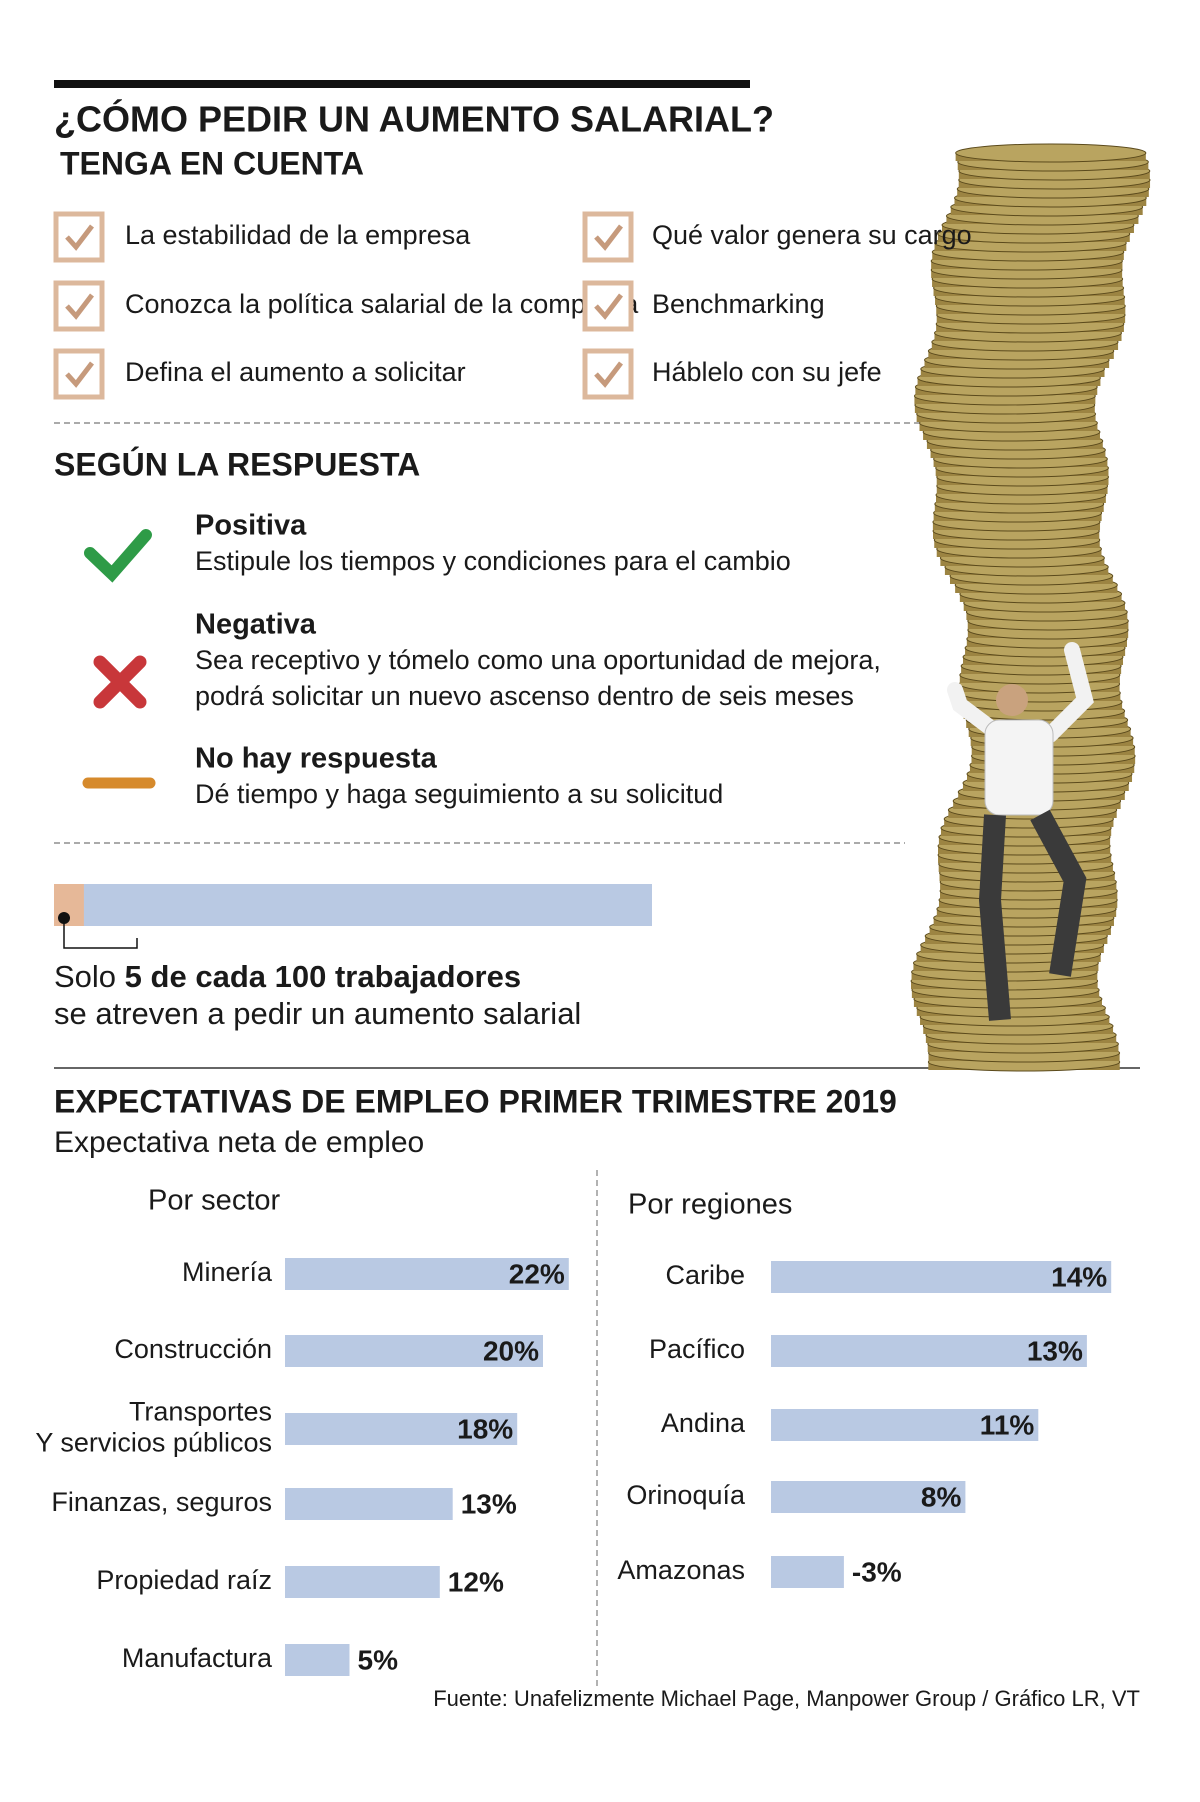  Describe the element at coordinates (812, 235) in the screenshot. I see `checklist-item: Qué valor genera su cargo` at that location.